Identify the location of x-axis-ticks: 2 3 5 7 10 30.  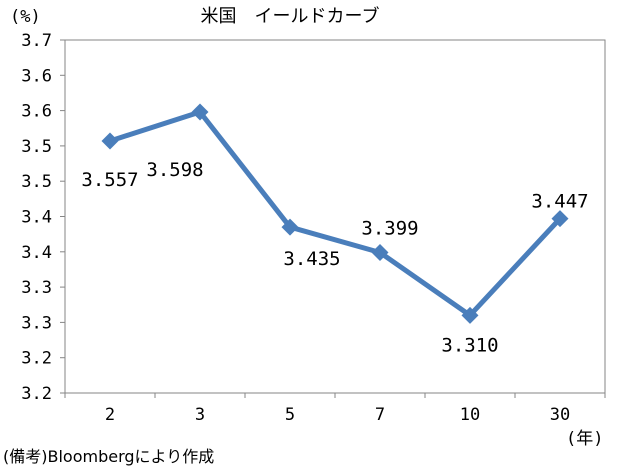
(335, 409).